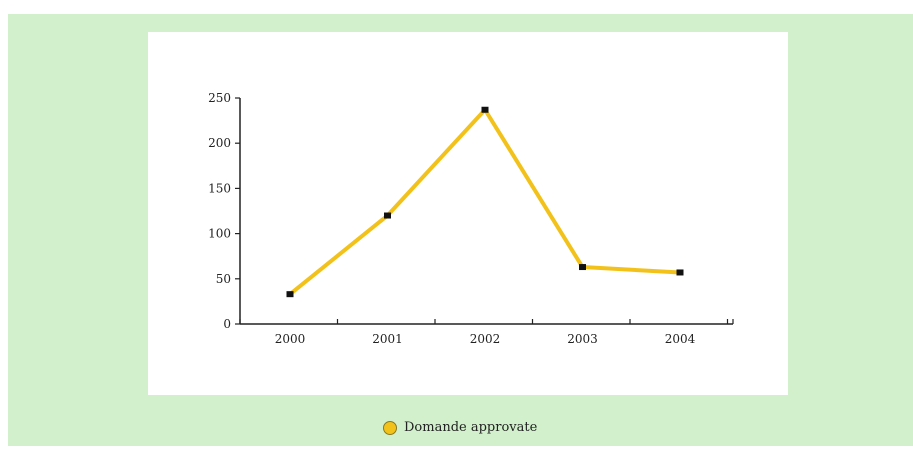  What do you see at coordinates (582, 339) in the screenshot?
I see `x-tick-label: 2003` at bounding box center [582, 339].